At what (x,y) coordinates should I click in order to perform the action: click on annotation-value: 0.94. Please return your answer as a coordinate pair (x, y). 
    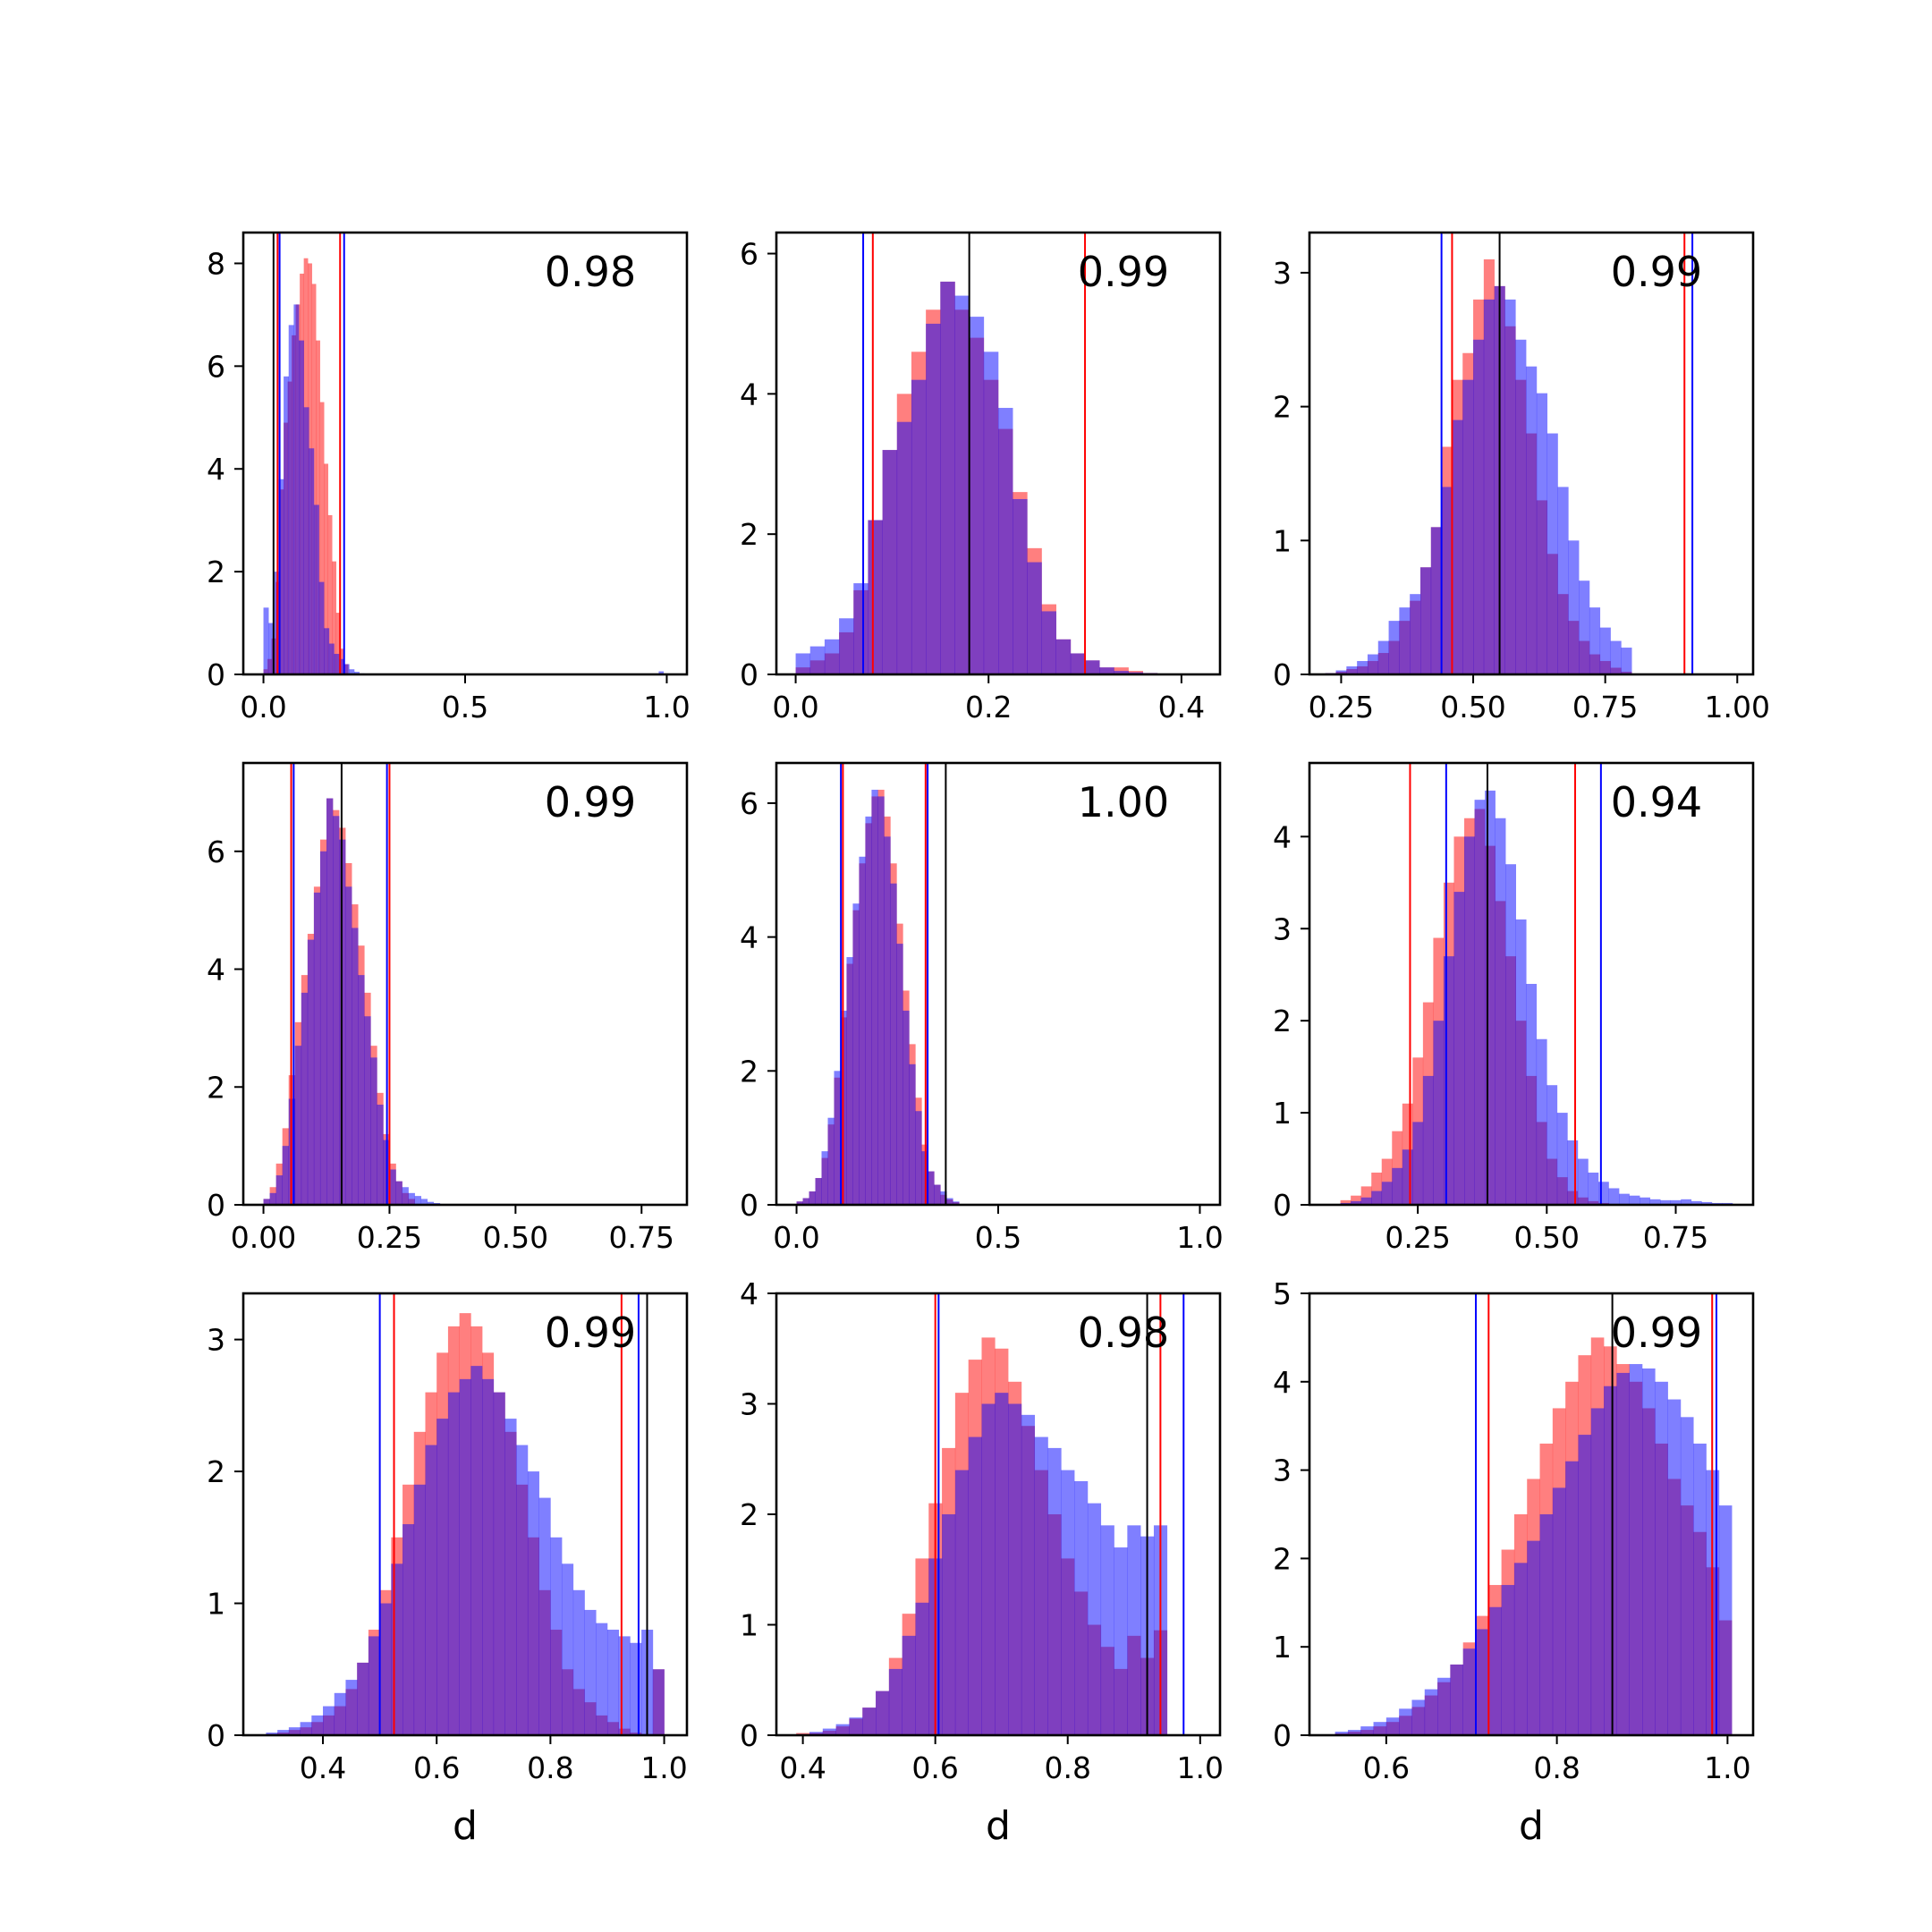
    Looking at the image, I should click on (1656, 802).